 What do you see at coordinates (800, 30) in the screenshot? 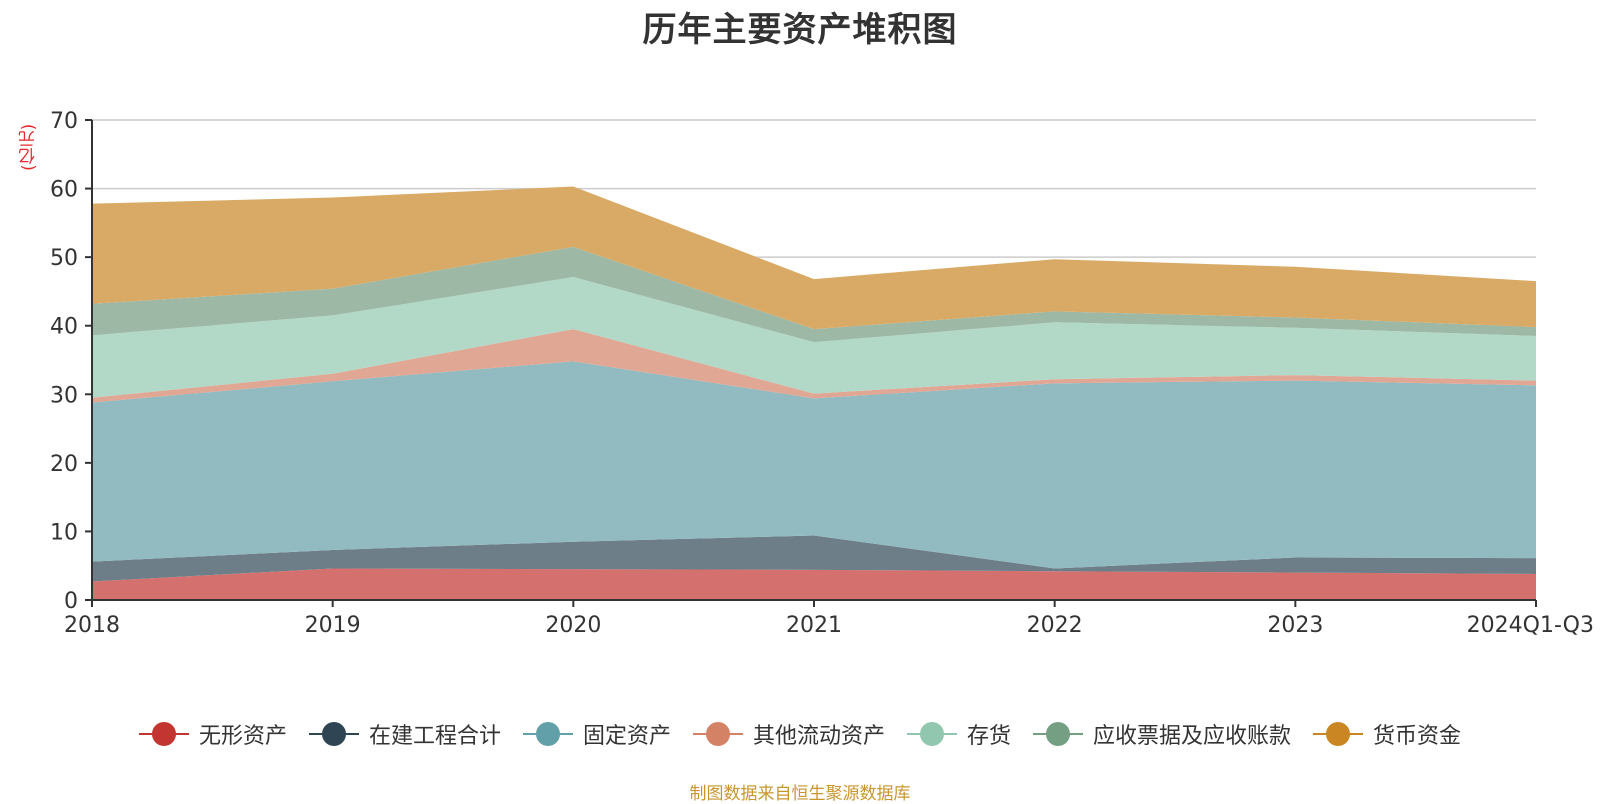
I see `chart-title: 历年主要资产堆积图` at bounding box center [800, 30].